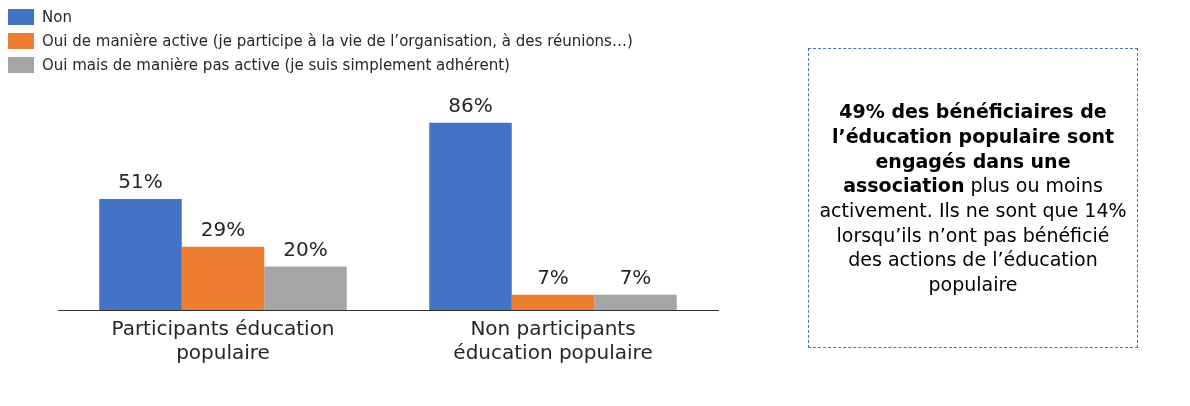  What do you see at coordinates (276, 65) in the screenshot?
I see `legend-label: Oui mais de manière pas active (je suis simplement adhérent)` at bounding box center [276, 65].